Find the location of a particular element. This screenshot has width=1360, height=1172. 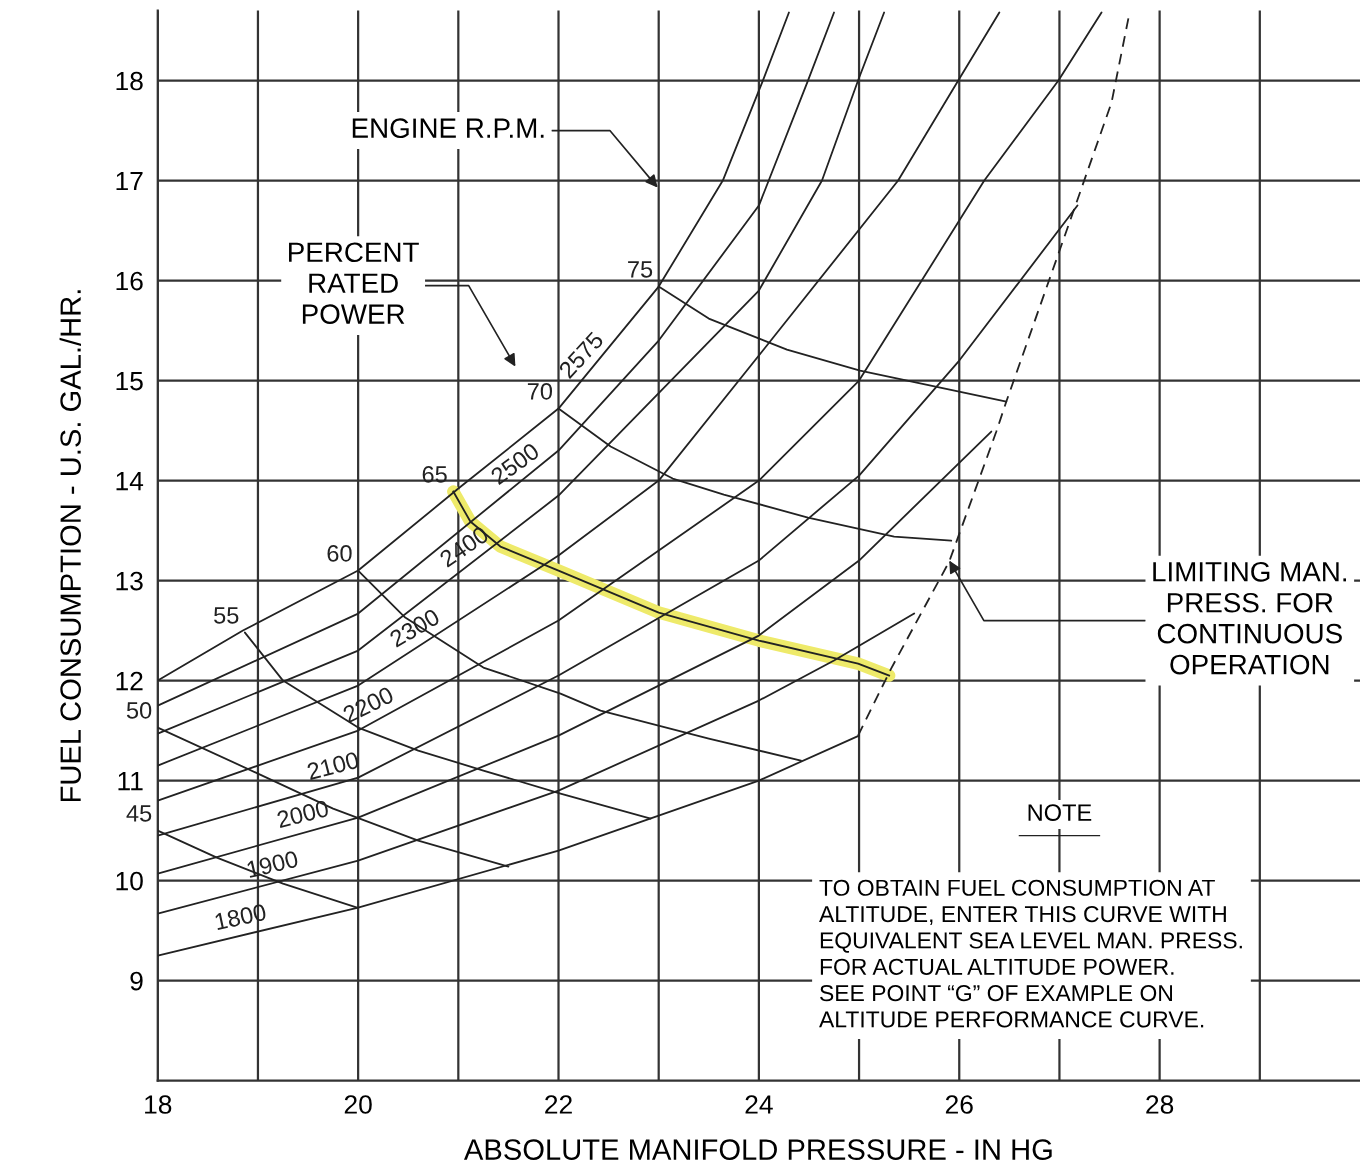

y-axis-title: FUEL CONSUMPTION - U.S. GAL./HR. is located at coordinates (70, 546).